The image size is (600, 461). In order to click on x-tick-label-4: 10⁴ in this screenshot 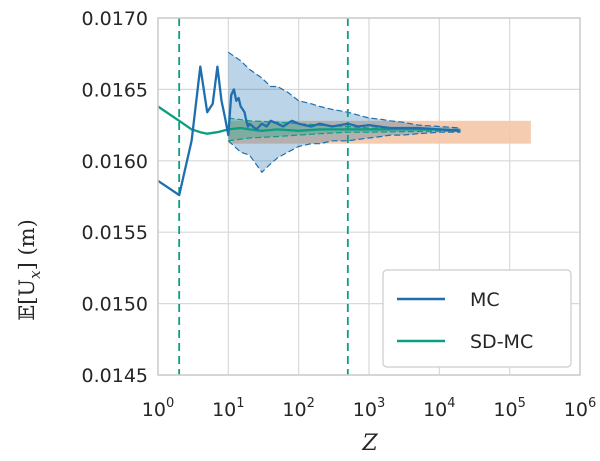, I will do `click(439, 408)`.